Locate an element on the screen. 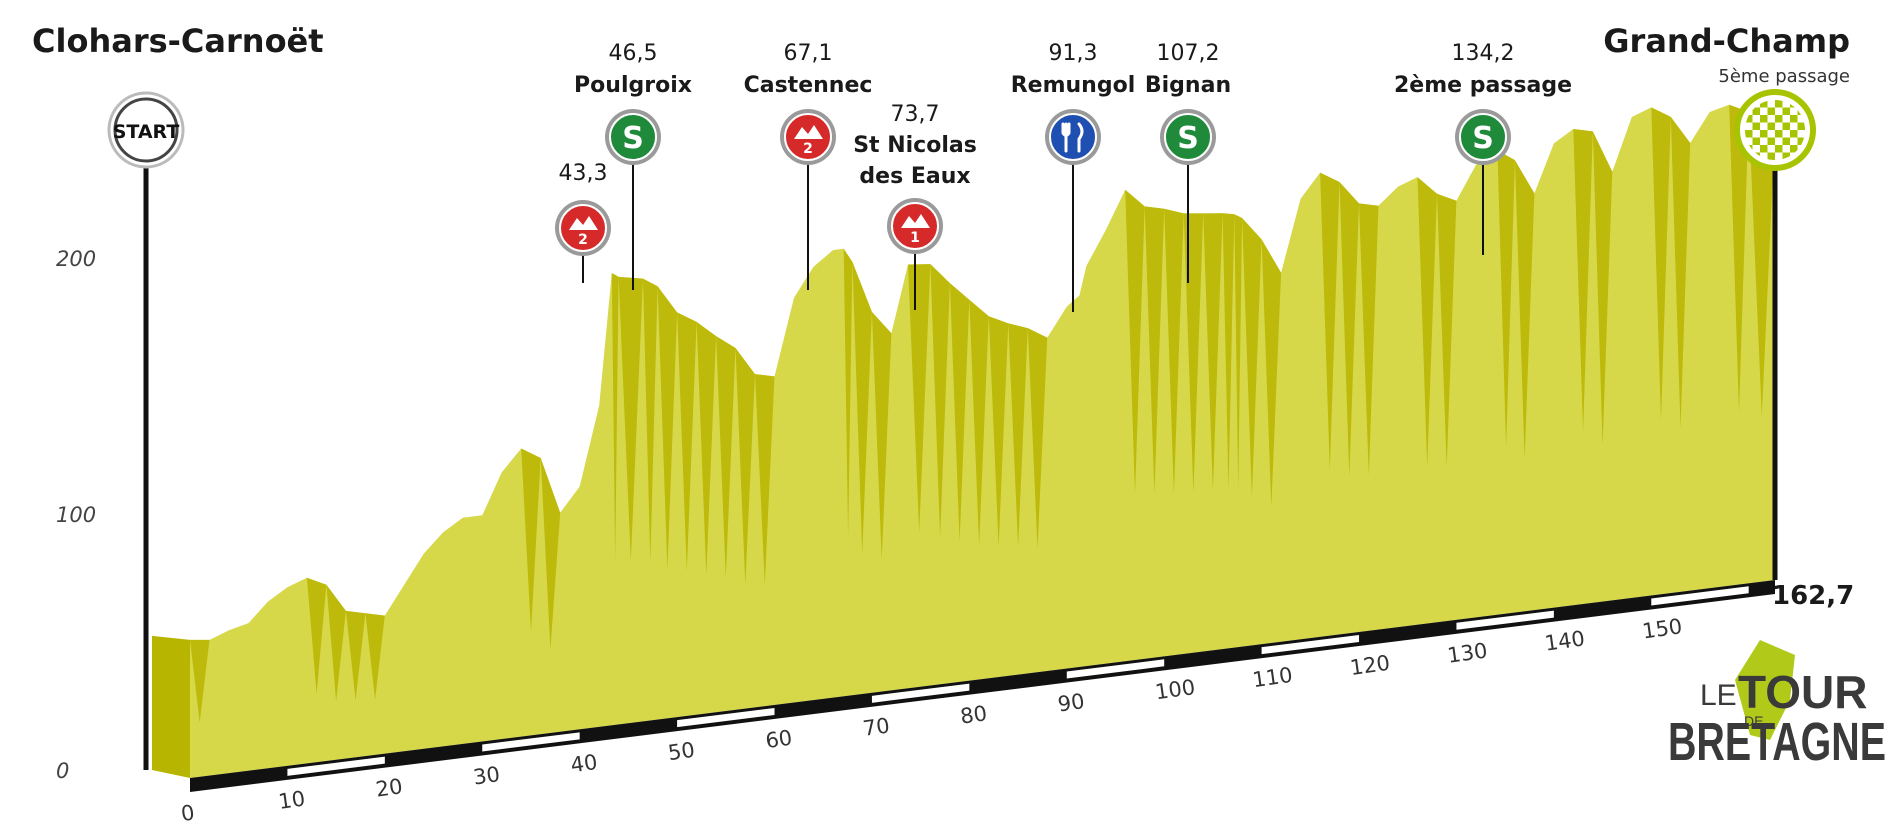  logo-le: LE is located at coordinates (1718, 695).